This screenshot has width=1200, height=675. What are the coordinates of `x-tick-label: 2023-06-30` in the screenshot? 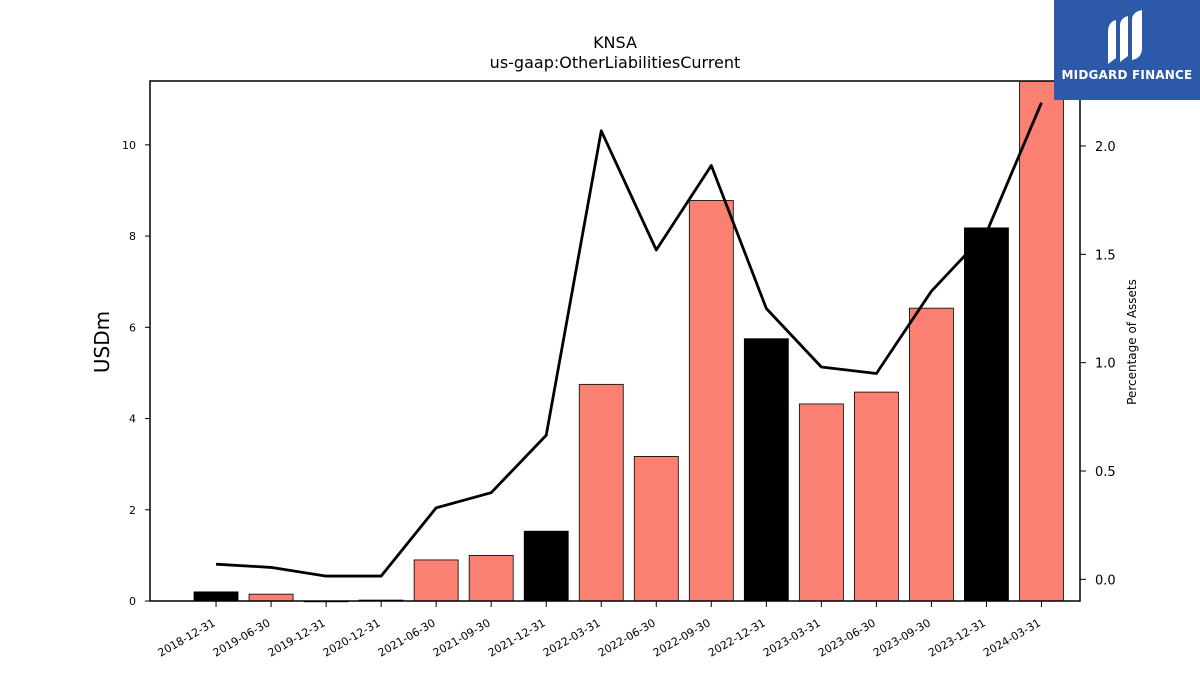 It's located at (847, 637).